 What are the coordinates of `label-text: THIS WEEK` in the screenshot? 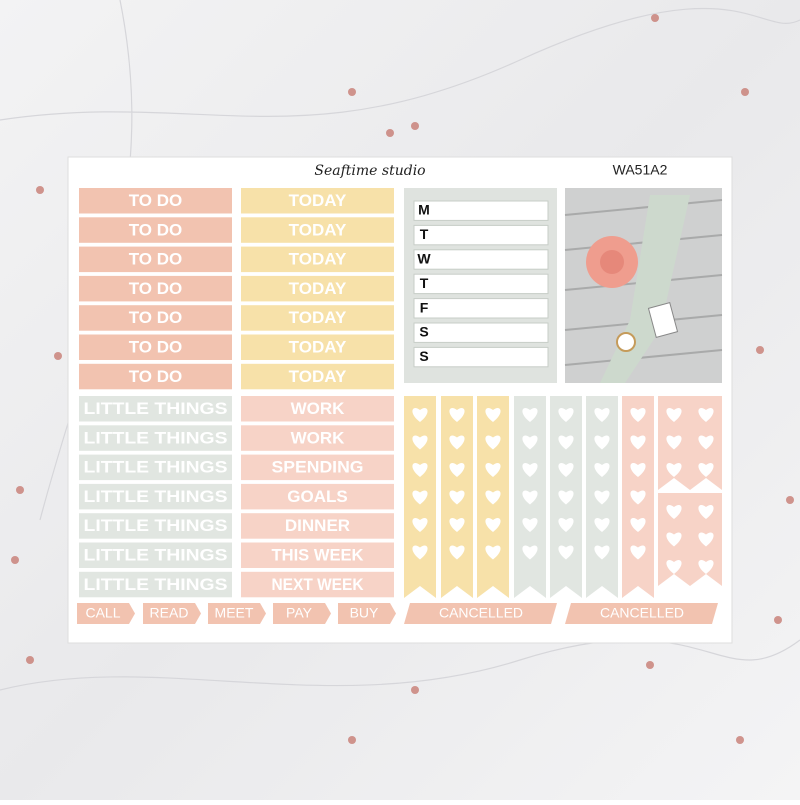 It's located at (318, 554).